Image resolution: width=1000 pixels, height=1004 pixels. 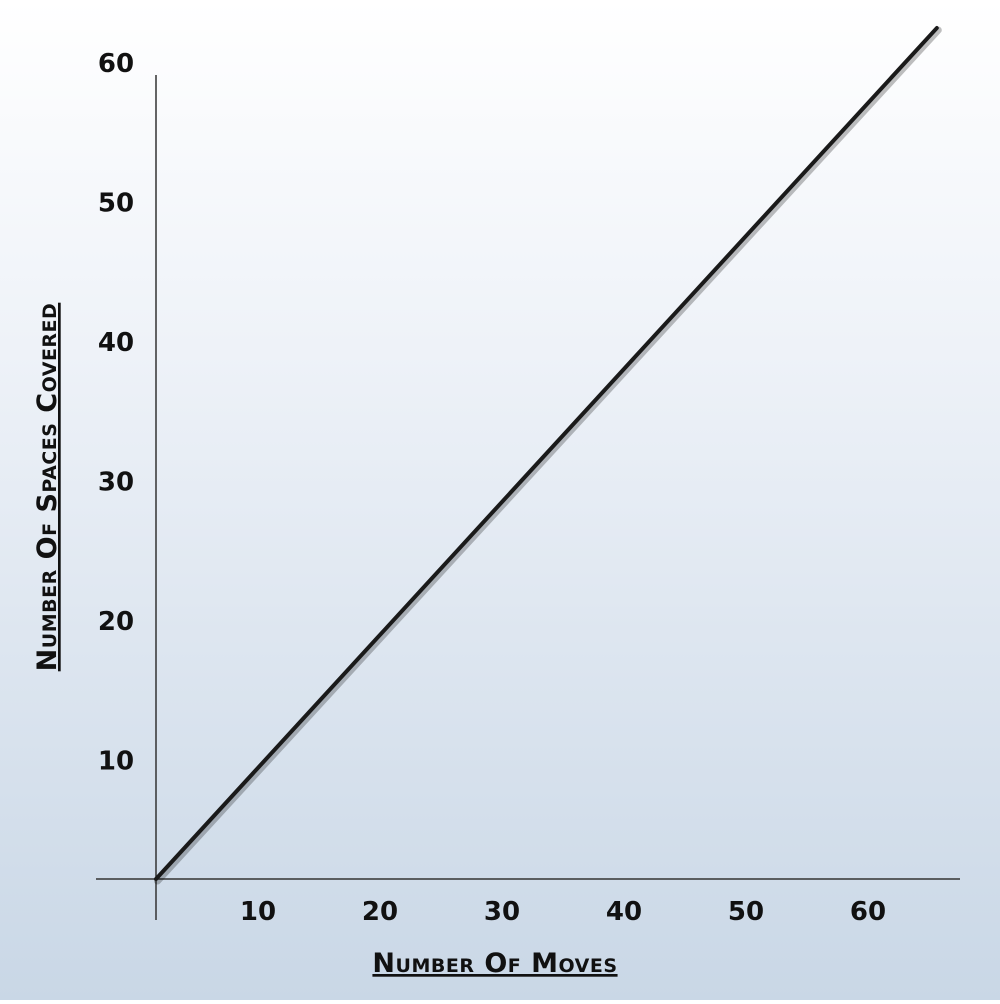 I want to click on y-tick-label: 20, so click(x=116, y=622).